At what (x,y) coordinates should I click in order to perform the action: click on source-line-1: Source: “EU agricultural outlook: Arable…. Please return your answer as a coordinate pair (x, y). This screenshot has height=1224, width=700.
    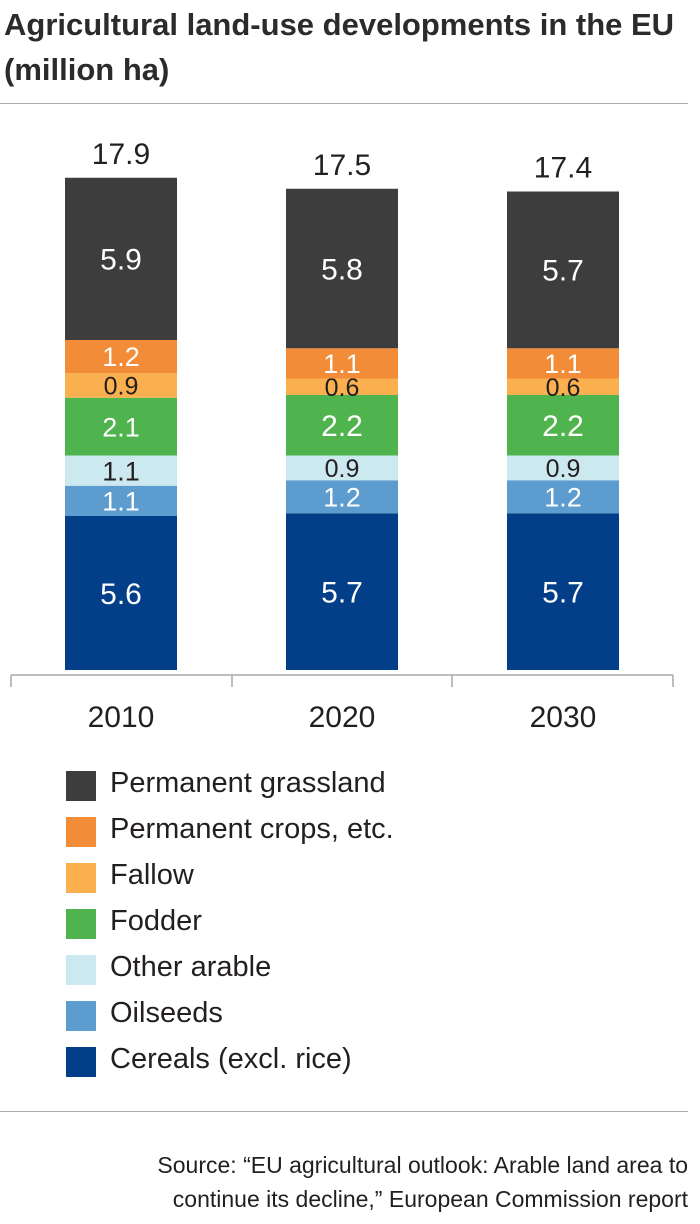
    Looking at the image, I should click on (422, 1165).